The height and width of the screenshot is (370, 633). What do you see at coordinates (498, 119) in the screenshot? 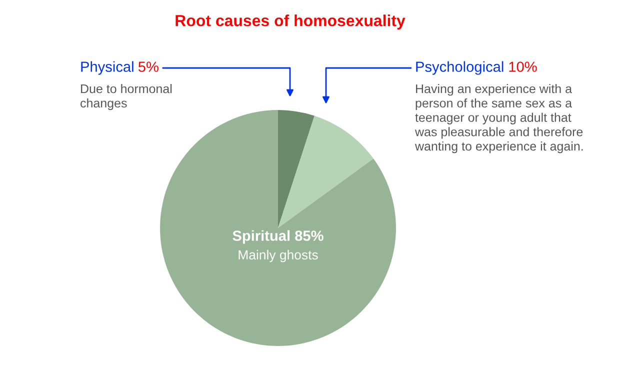
I see `text: Having an experience with a person of the same sex as a teenager or young adult that was pleasurable and therefore wanting to experience it again.` at bounding box center [498, 119].